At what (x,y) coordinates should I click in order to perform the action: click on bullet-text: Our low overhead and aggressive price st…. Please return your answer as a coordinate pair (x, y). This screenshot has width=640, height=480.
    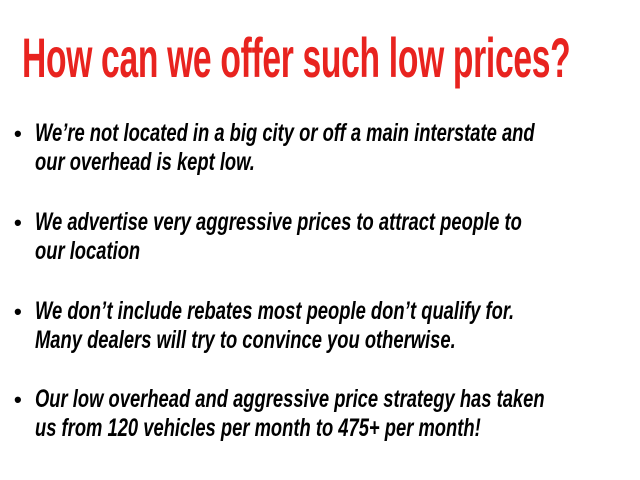
    Looking at the image, I should click on (290, 413).